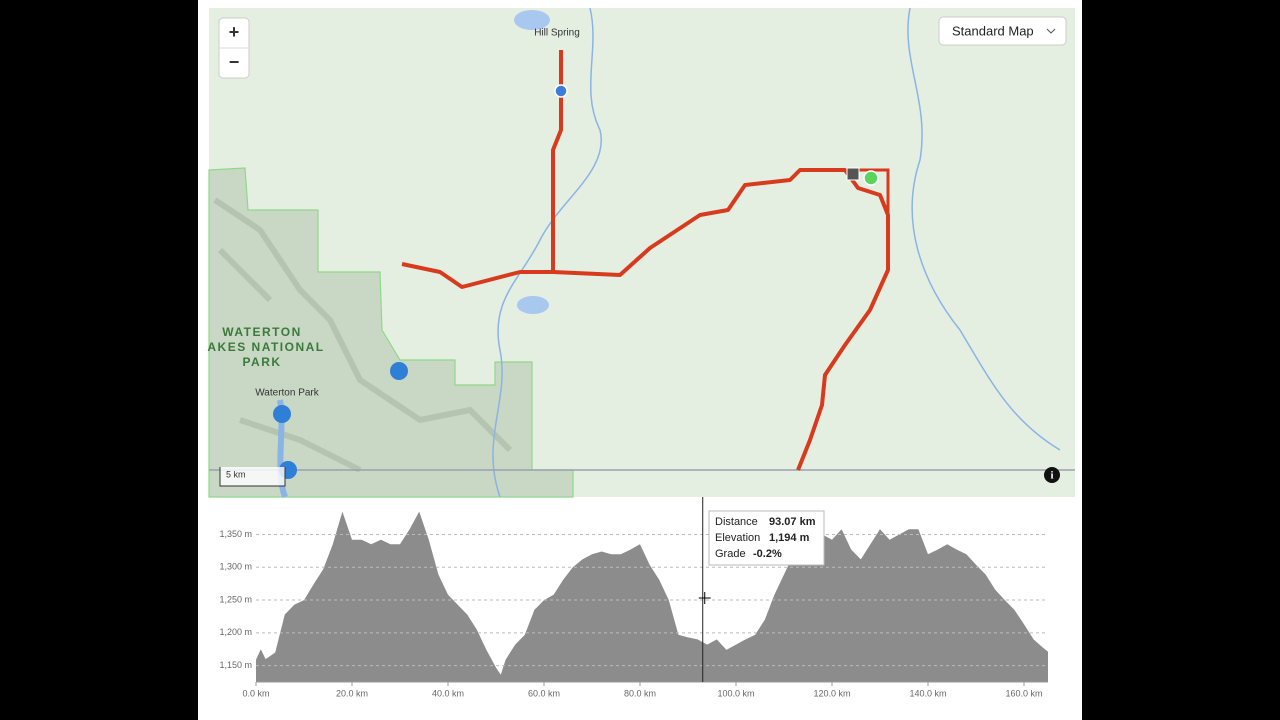 This screenshot has height=720, width=1280. What do you see at coordinates (255, 693) in the screenshot?
I see `x-tick-label: 0.0 km` at bounding box center [255, 693].